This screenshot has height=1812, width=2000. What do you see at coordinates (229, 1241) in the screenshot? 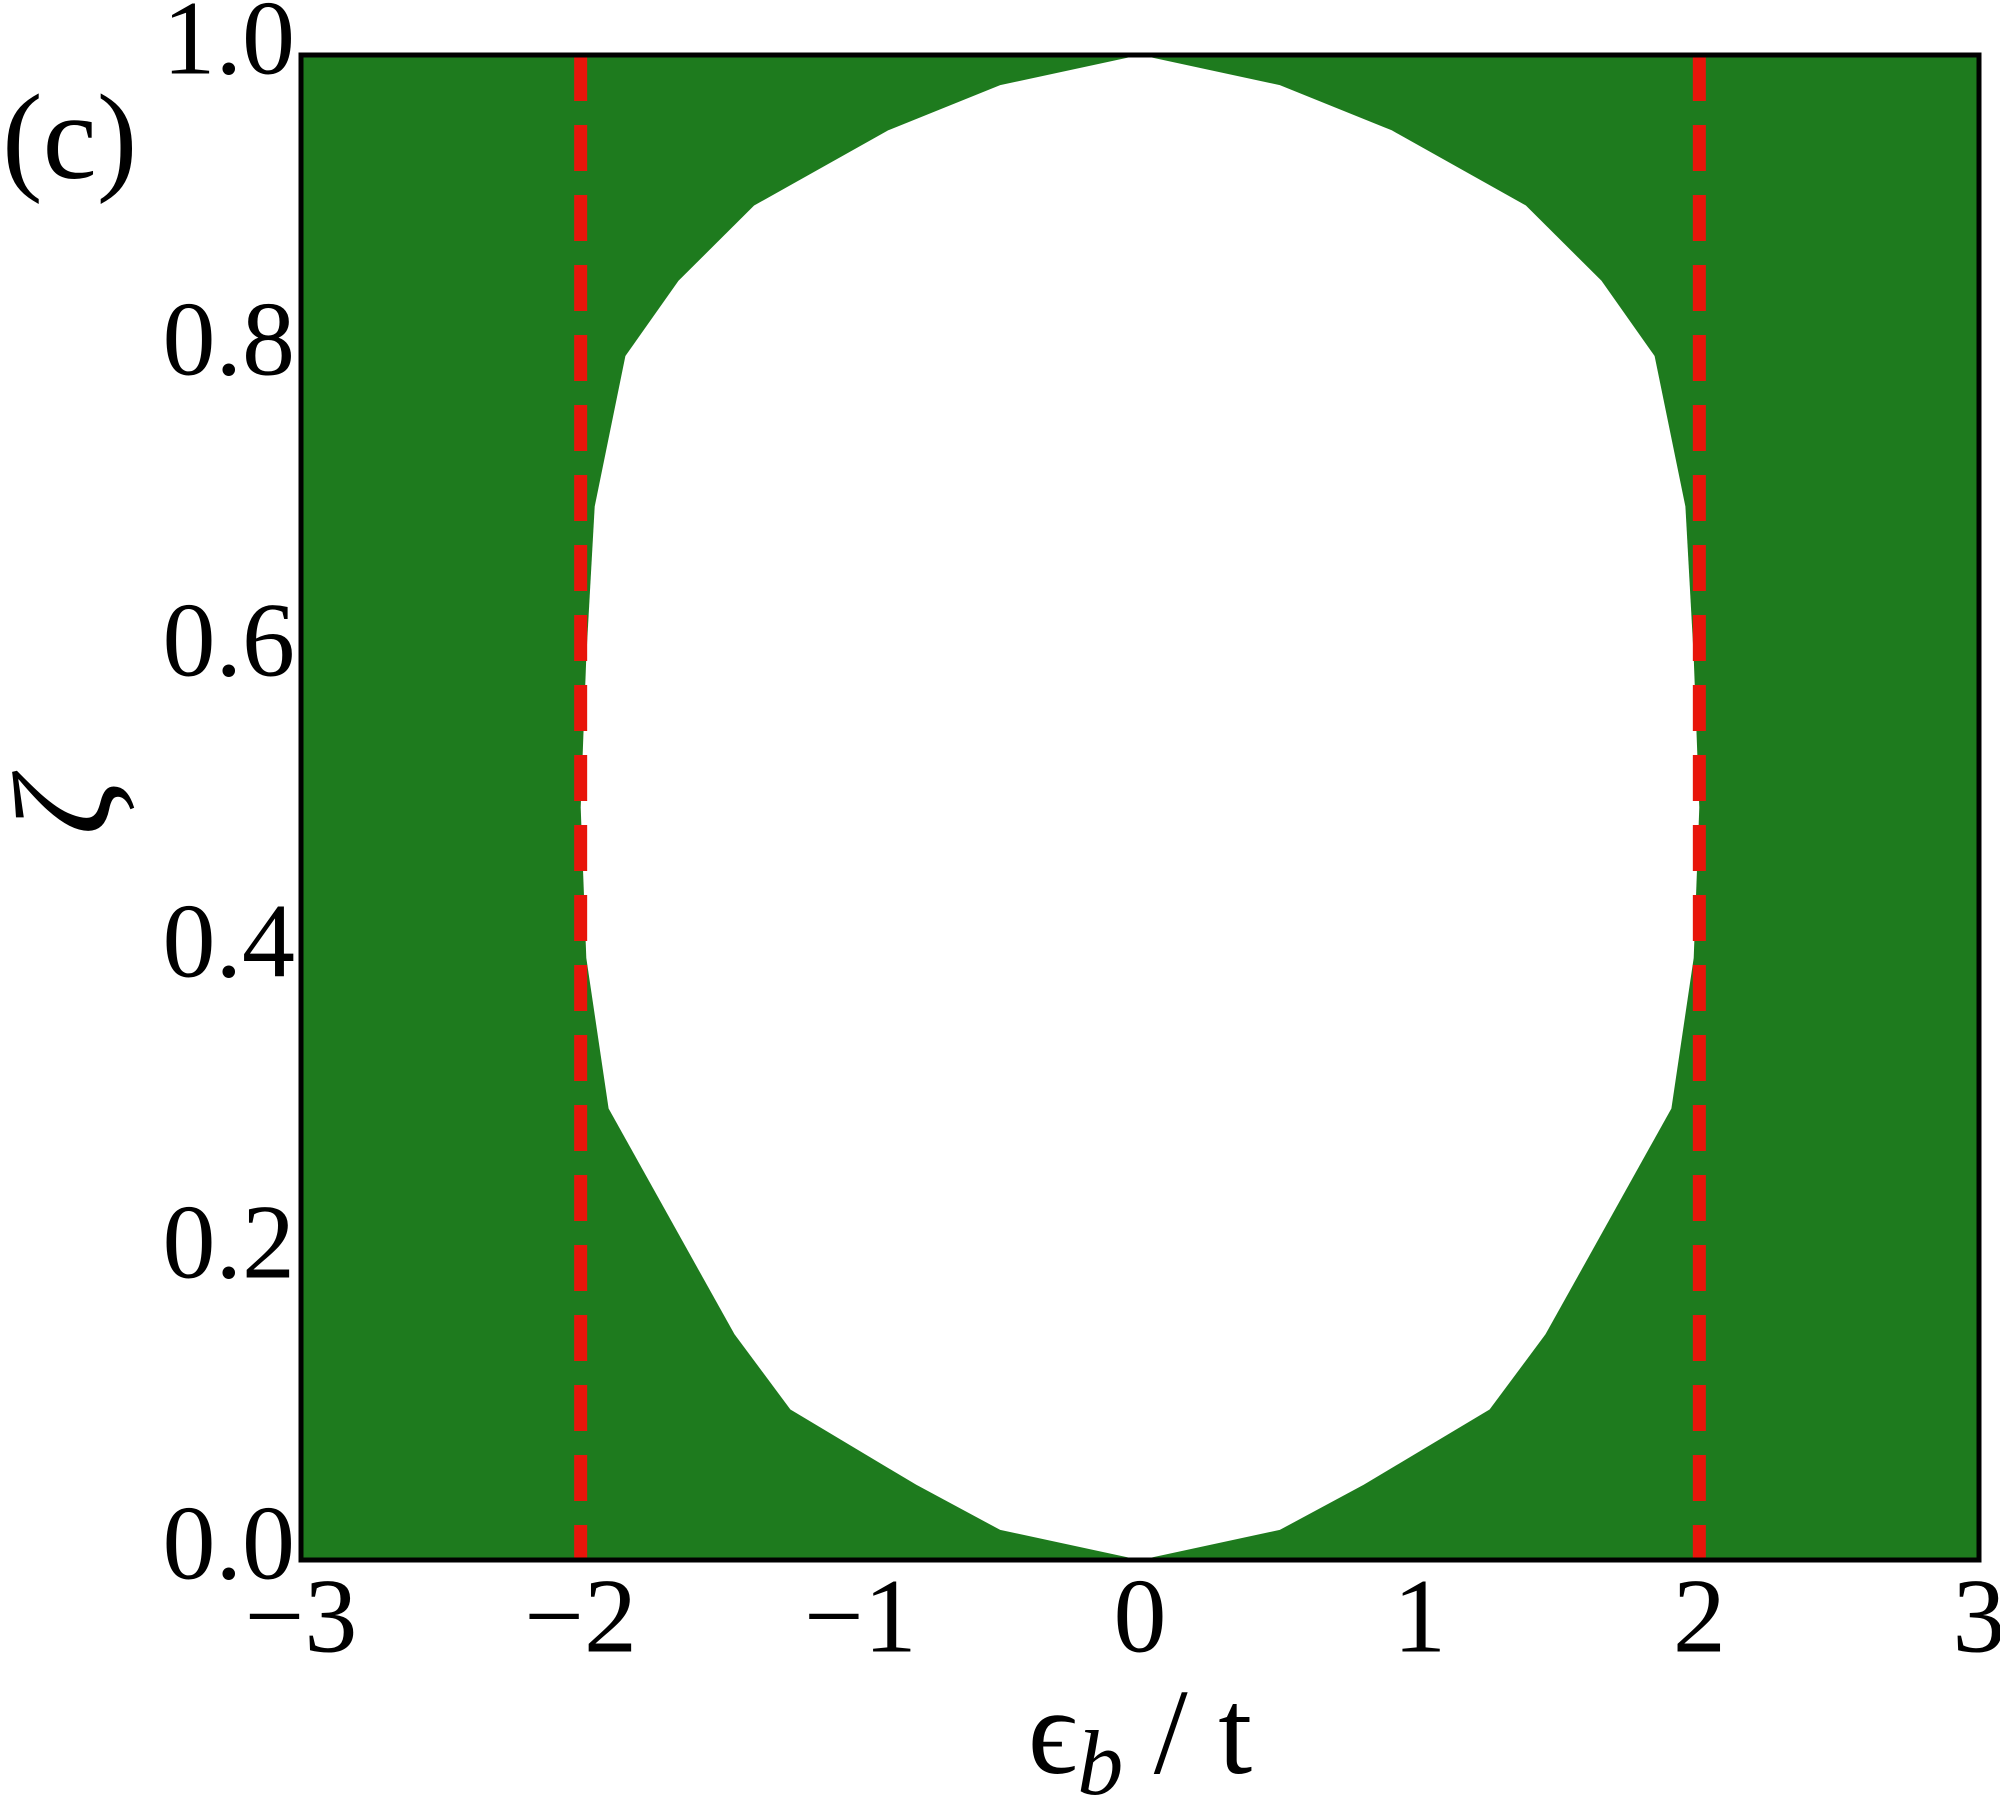
I see `y-tick-label: 0.2` at bounding box center [229, 1241].